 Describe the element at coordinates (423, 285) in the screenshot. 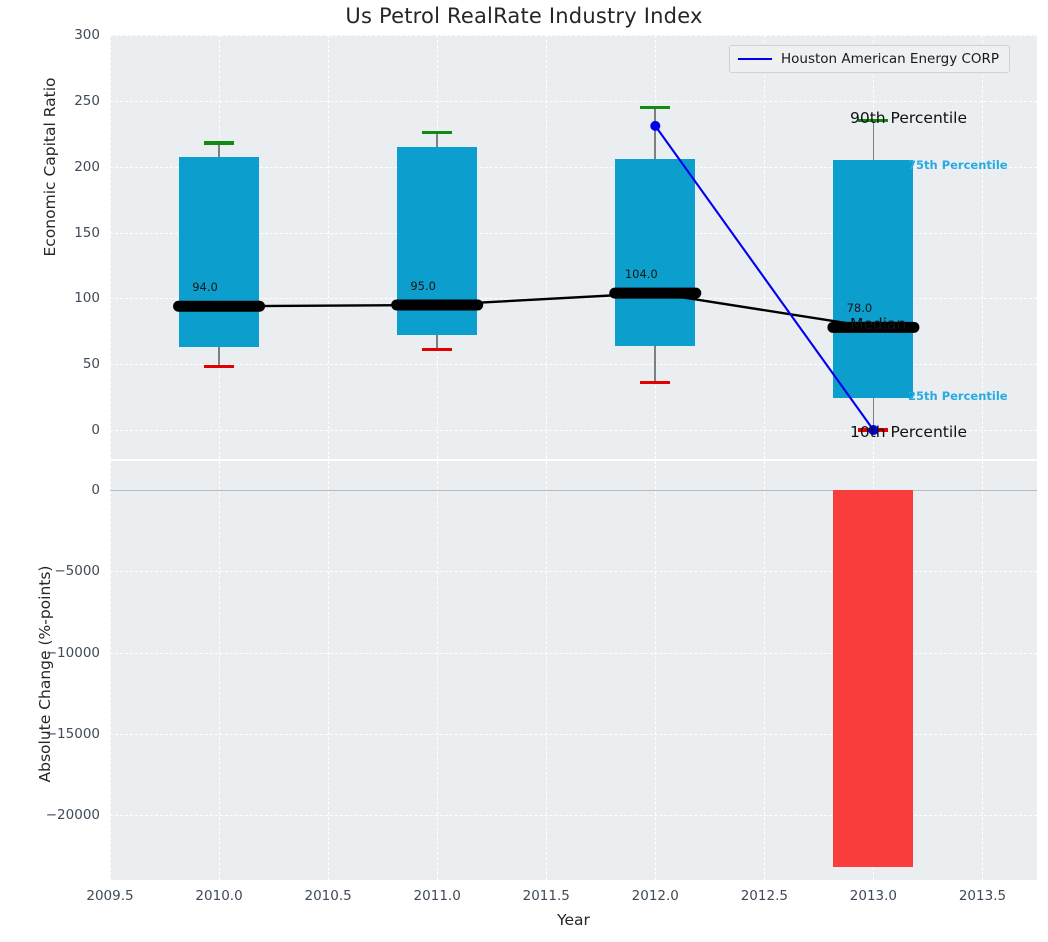

I see `median-value-label: 95.0` at that location.